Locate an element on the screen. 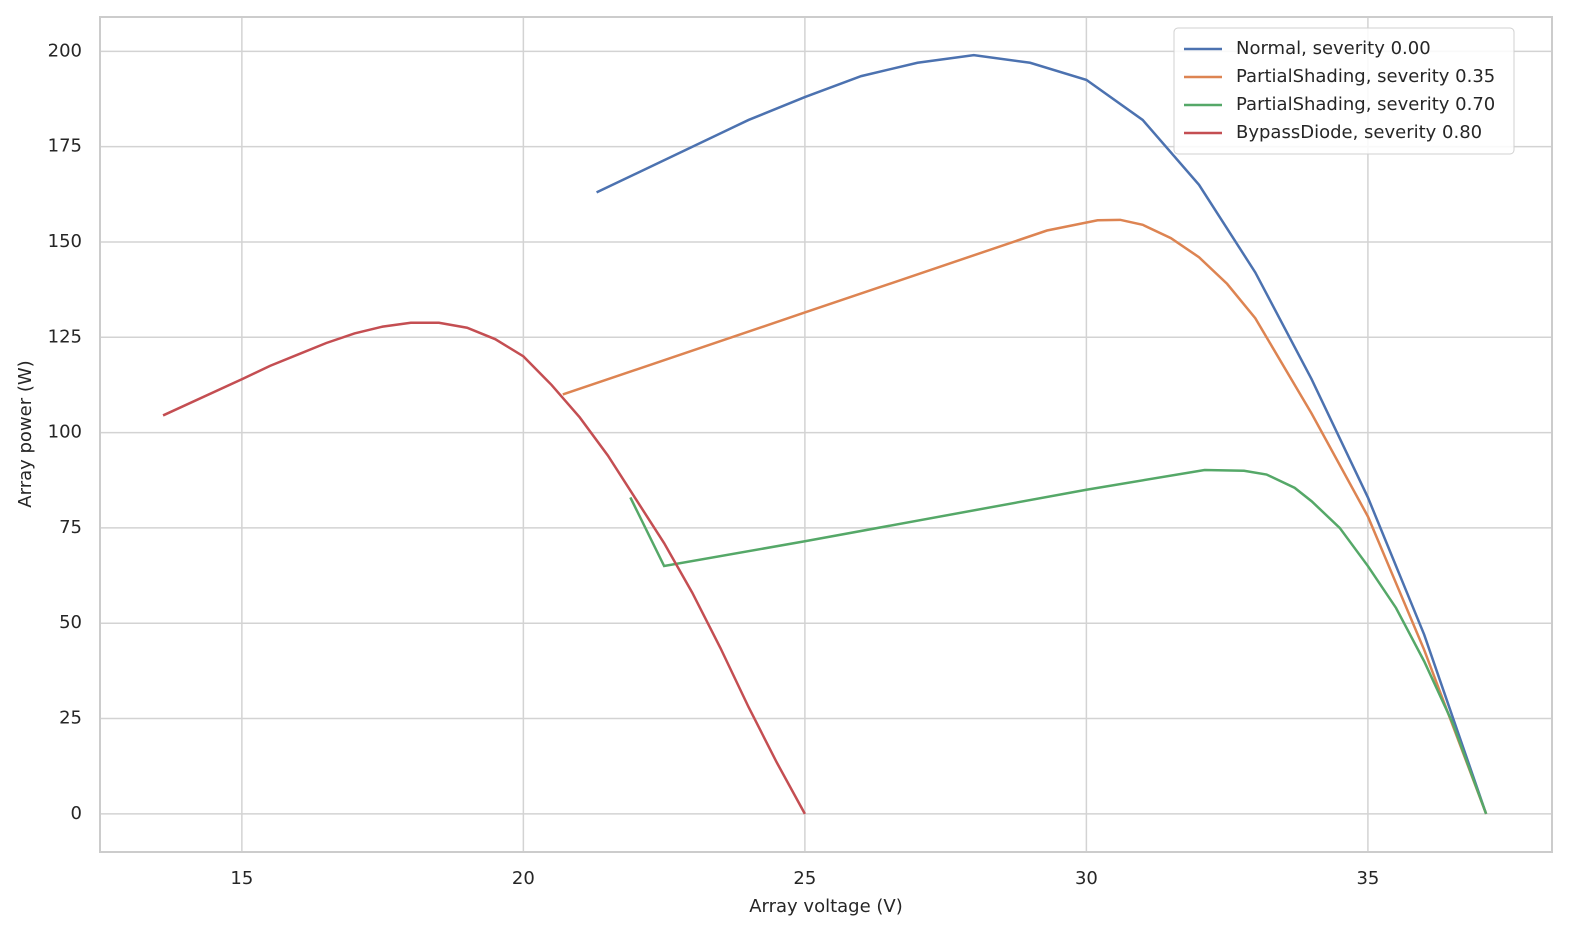 The image size is (1573, 936). y-tick-label: 150 is located at coordinates (65, 241).